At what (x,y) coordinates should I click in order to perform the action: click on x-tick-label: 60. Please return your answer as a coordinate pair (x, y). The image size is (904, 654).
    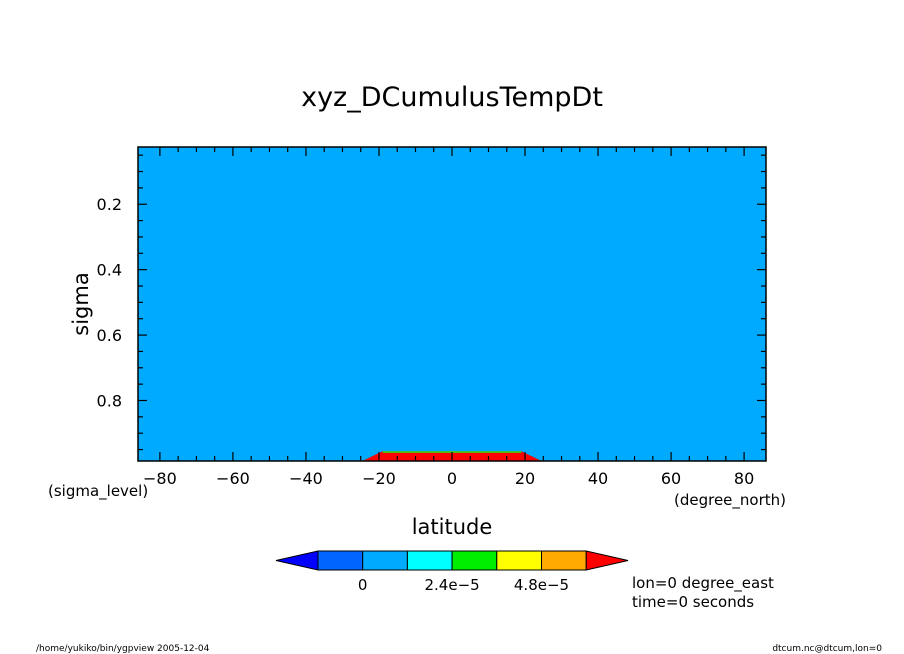
    Looking at the image, I should click on (671, 478).